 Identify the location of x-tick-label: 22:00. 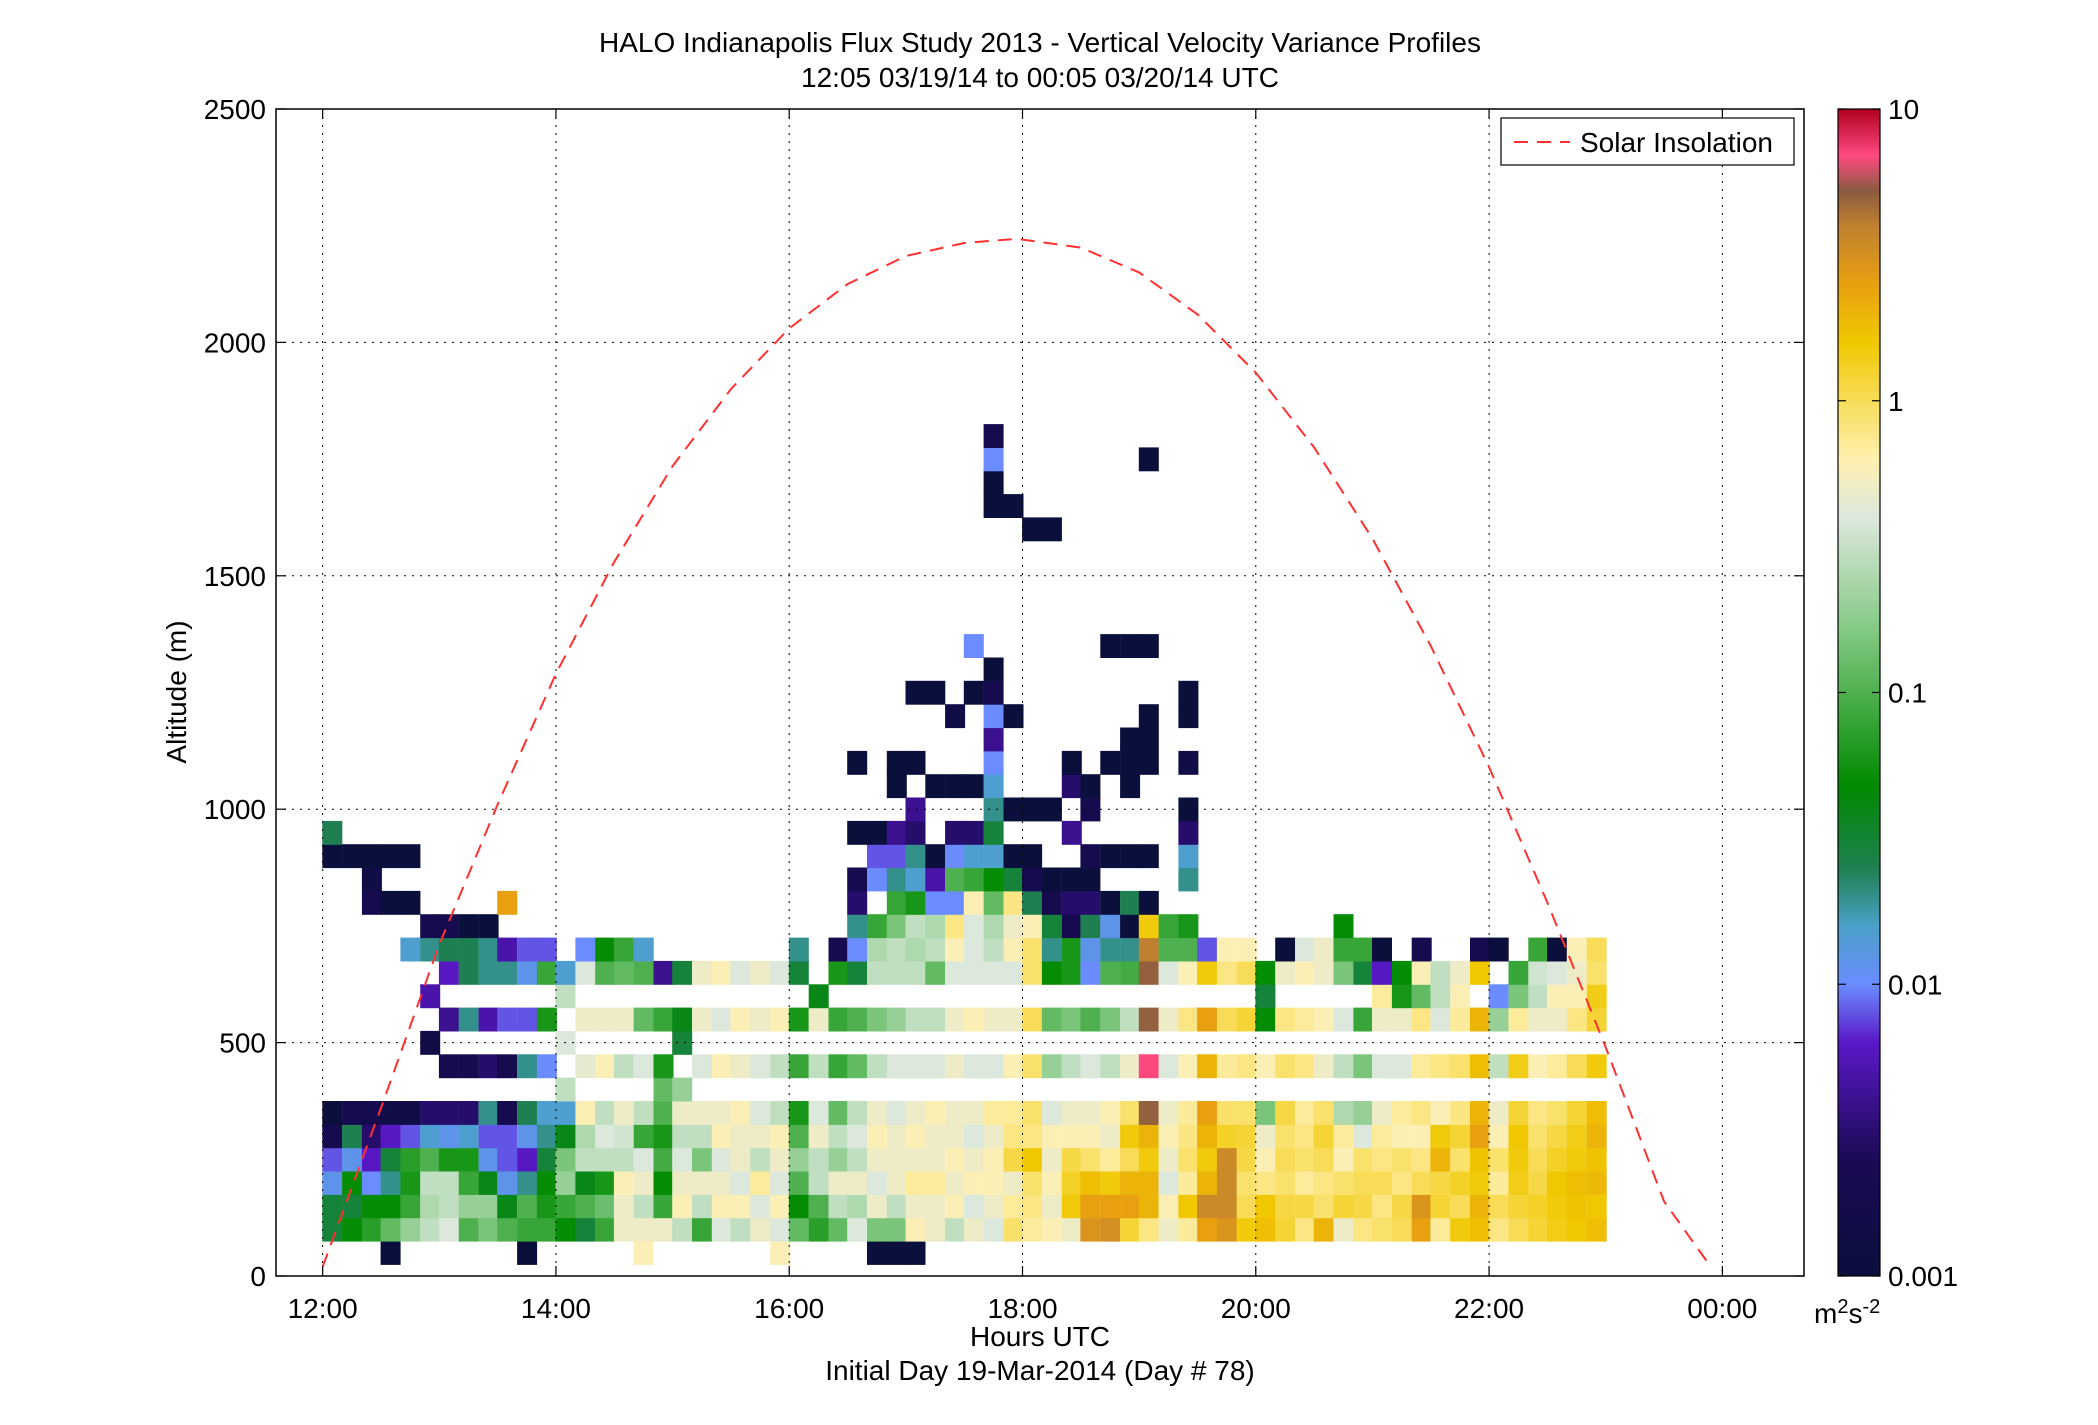
(1489, 1308).